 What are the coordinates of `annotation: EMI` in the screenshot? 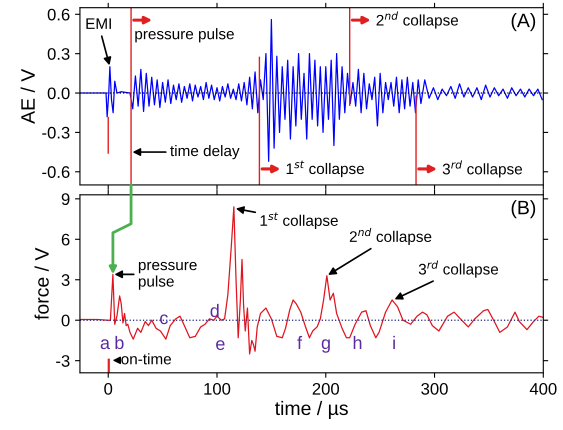 It's located at (98, 23).